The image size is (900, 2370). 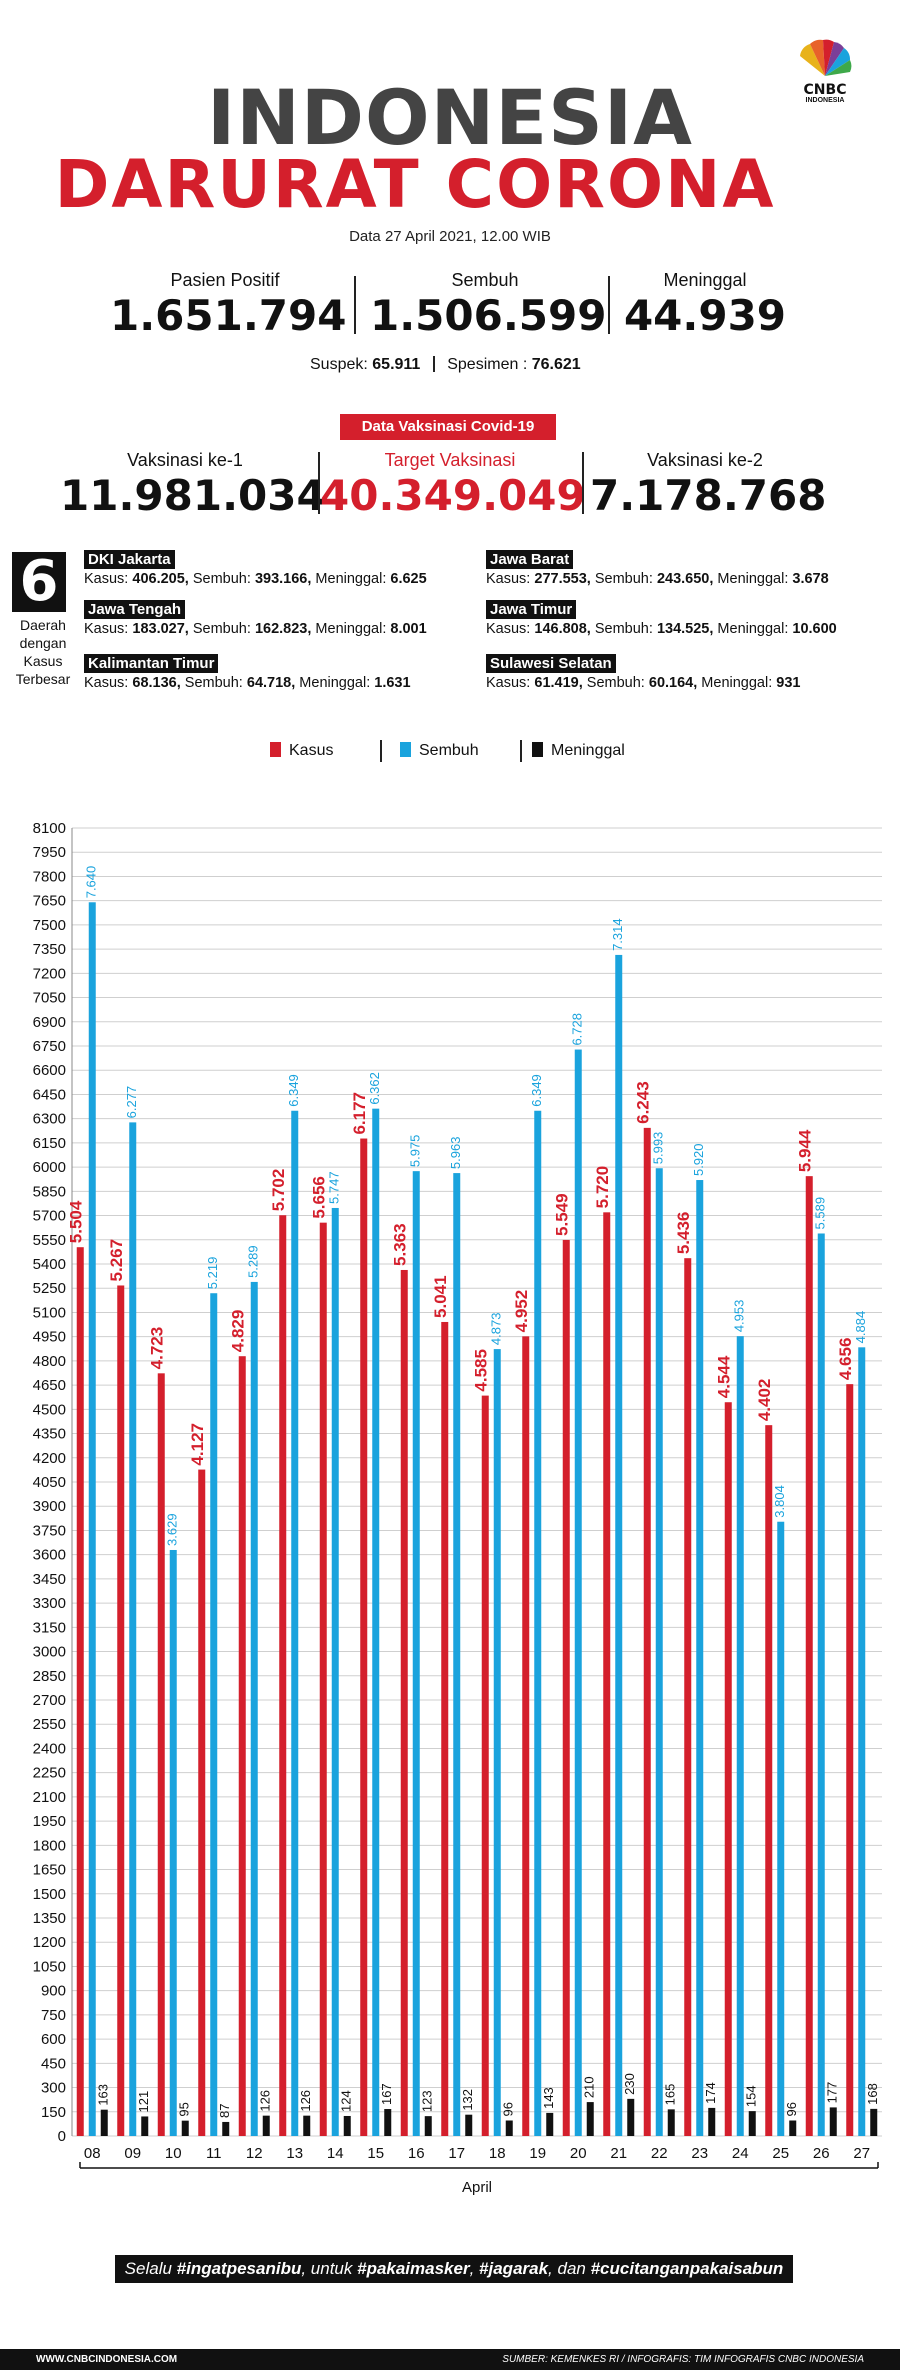 What do you see at coordinates (283, 579) in the screenshot?
I see `sembuh-value: 393.166,` at bounding box center [283, 579].